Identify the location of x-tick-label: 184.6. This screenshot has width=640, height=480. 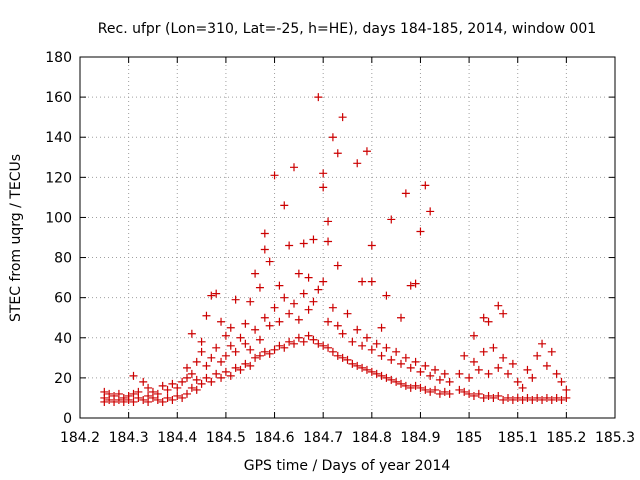
(274, 438).